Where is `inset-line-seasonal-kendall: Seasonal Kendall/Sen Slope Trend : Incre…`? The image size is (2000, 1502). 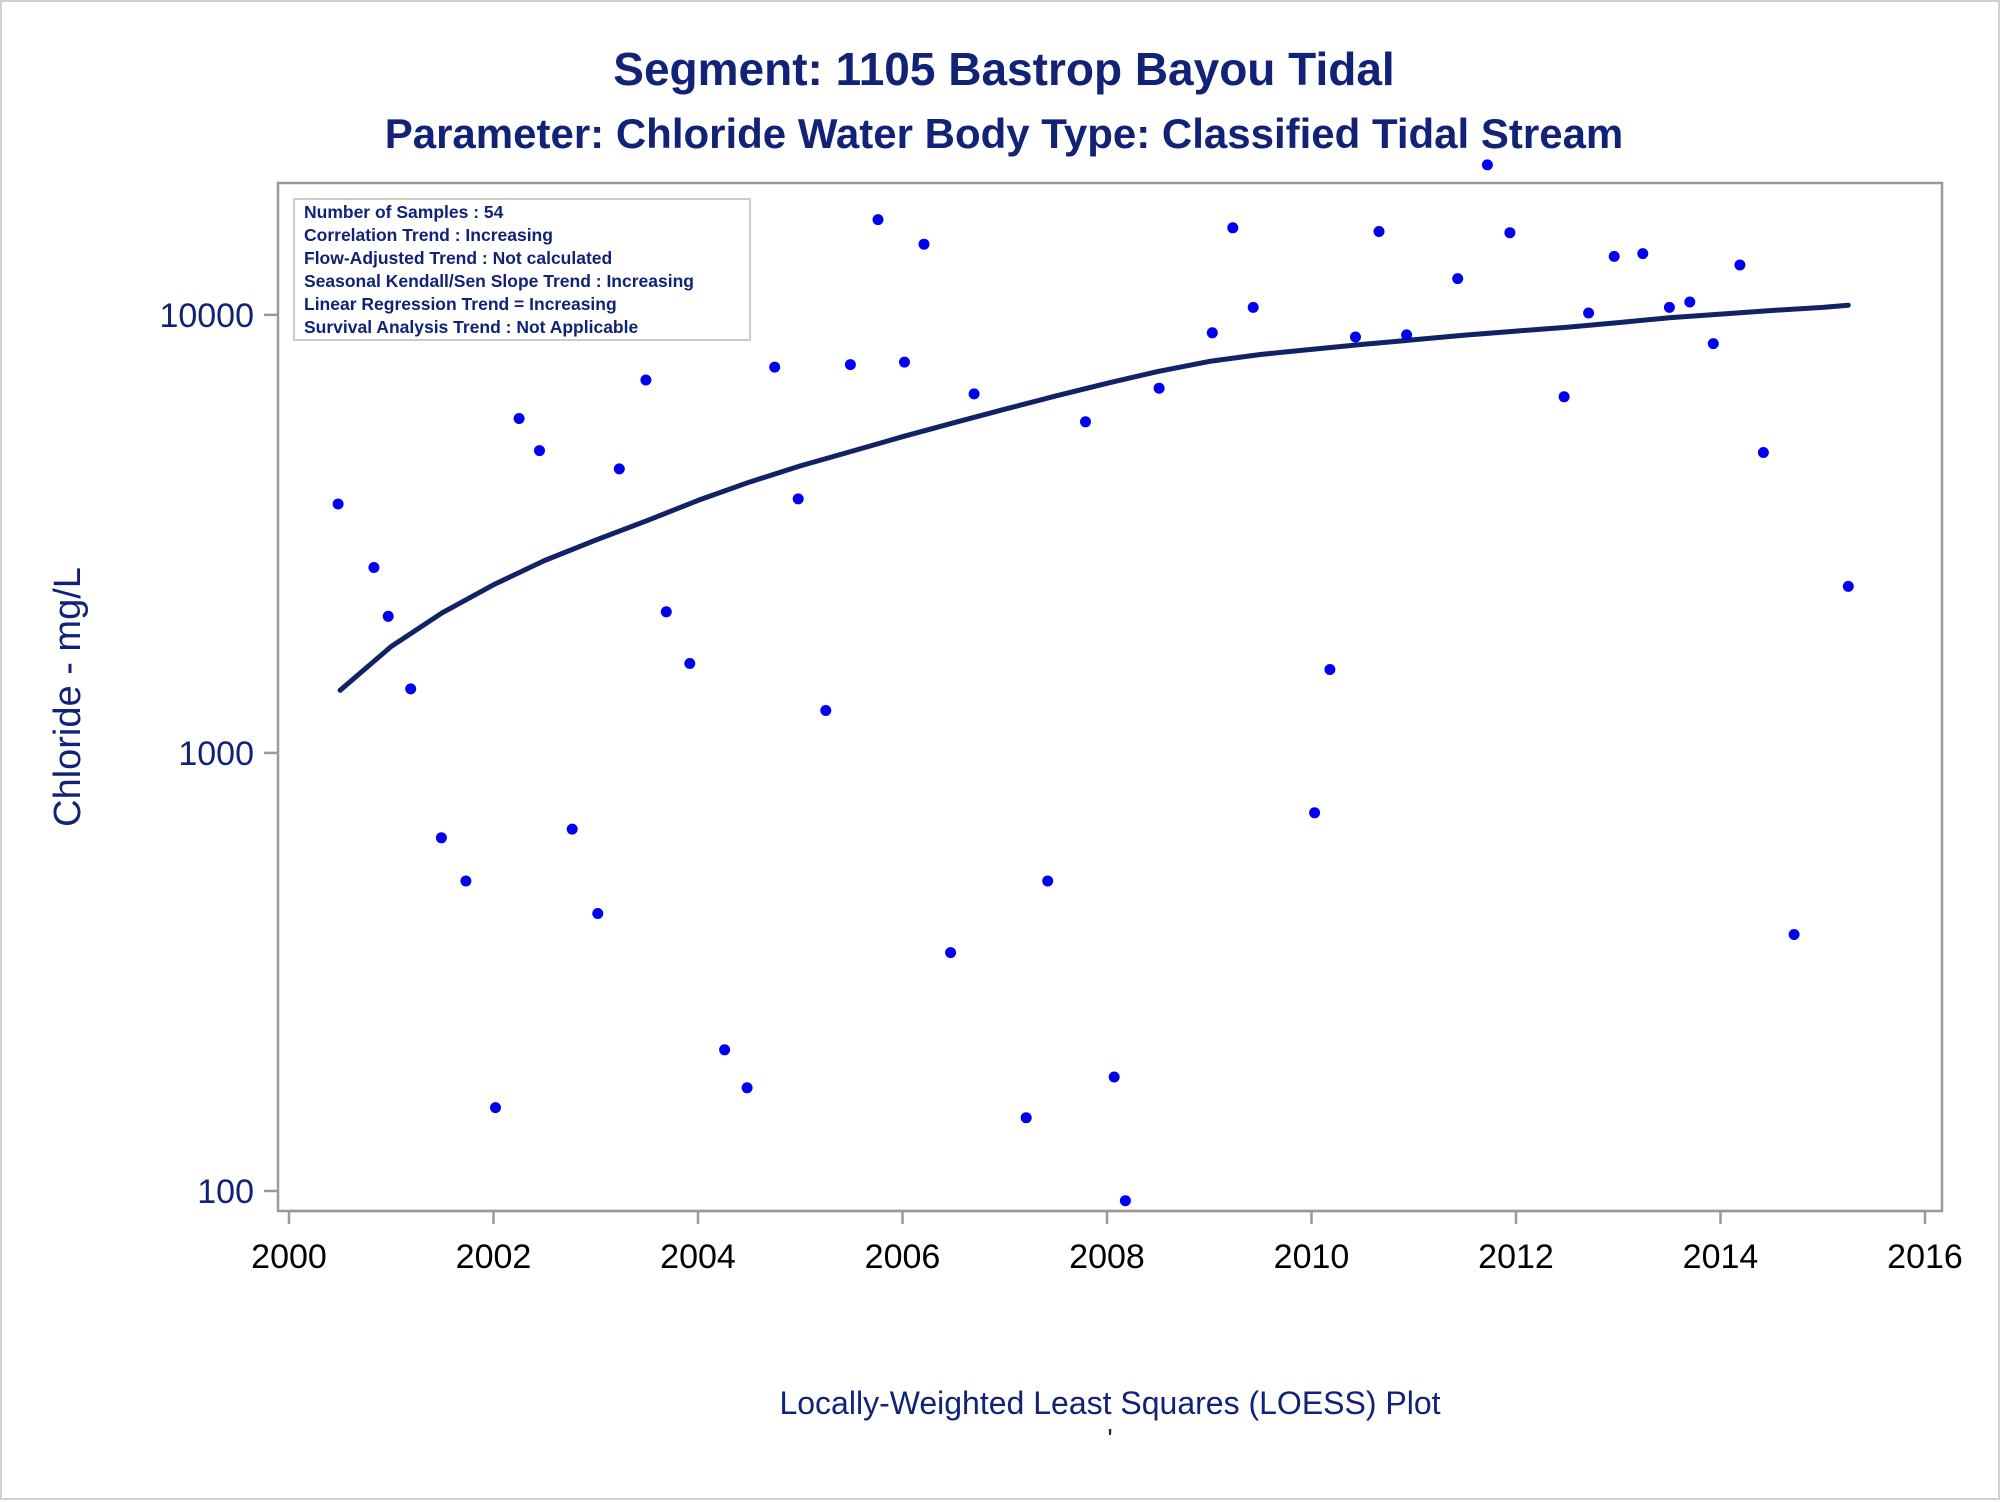
inset-line-seasonal-kendall: Seasonal Kendall/Sen Slope Trend : Incre… is located at coordinates (499, 281).